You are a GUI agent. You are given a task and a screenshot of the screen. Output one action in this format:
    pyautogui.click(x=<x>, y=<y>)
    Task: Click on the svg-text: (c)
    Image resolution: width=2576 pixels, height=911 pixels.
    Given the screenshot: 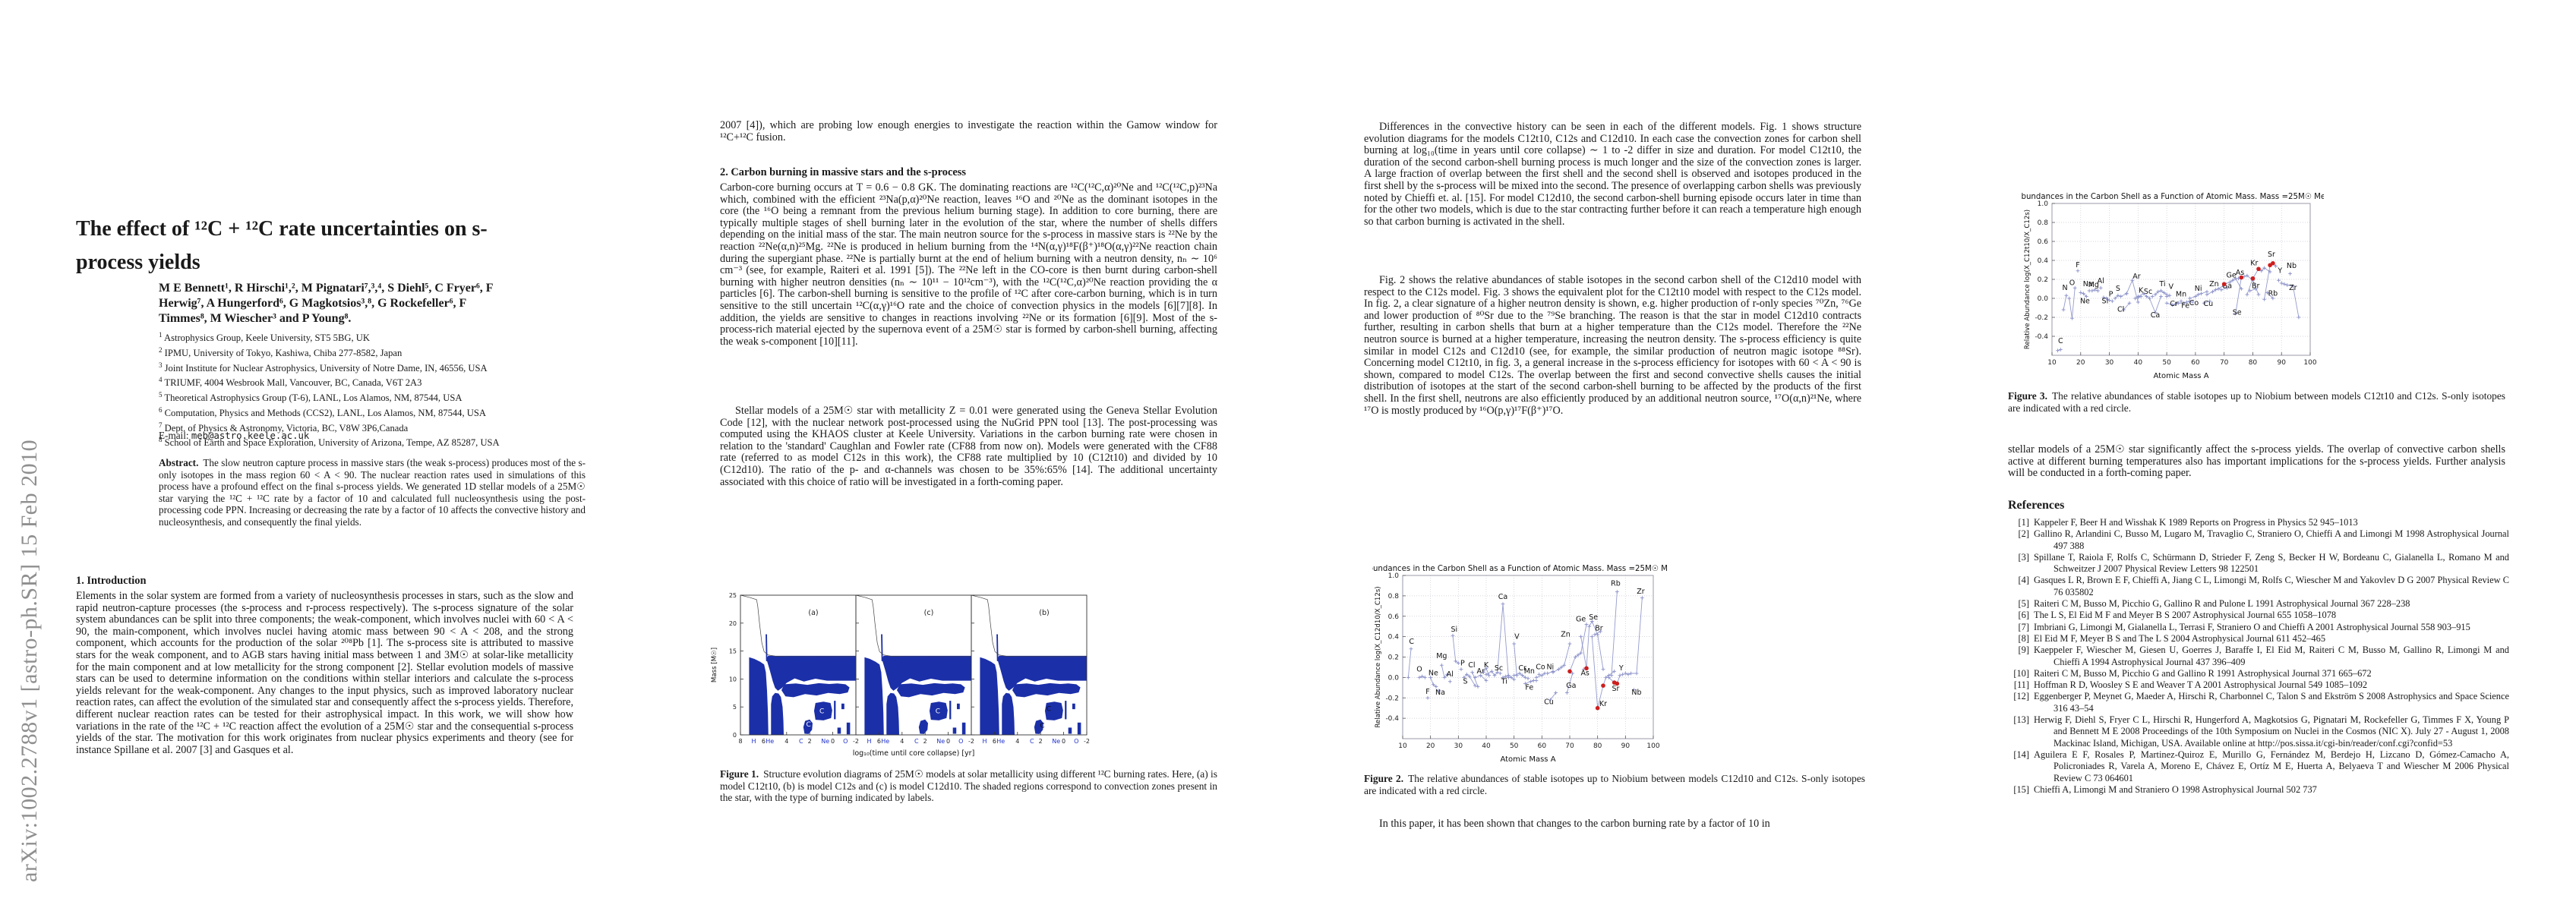 What is the action you would take?
    pyautogui.click(x=929, y=613)
    